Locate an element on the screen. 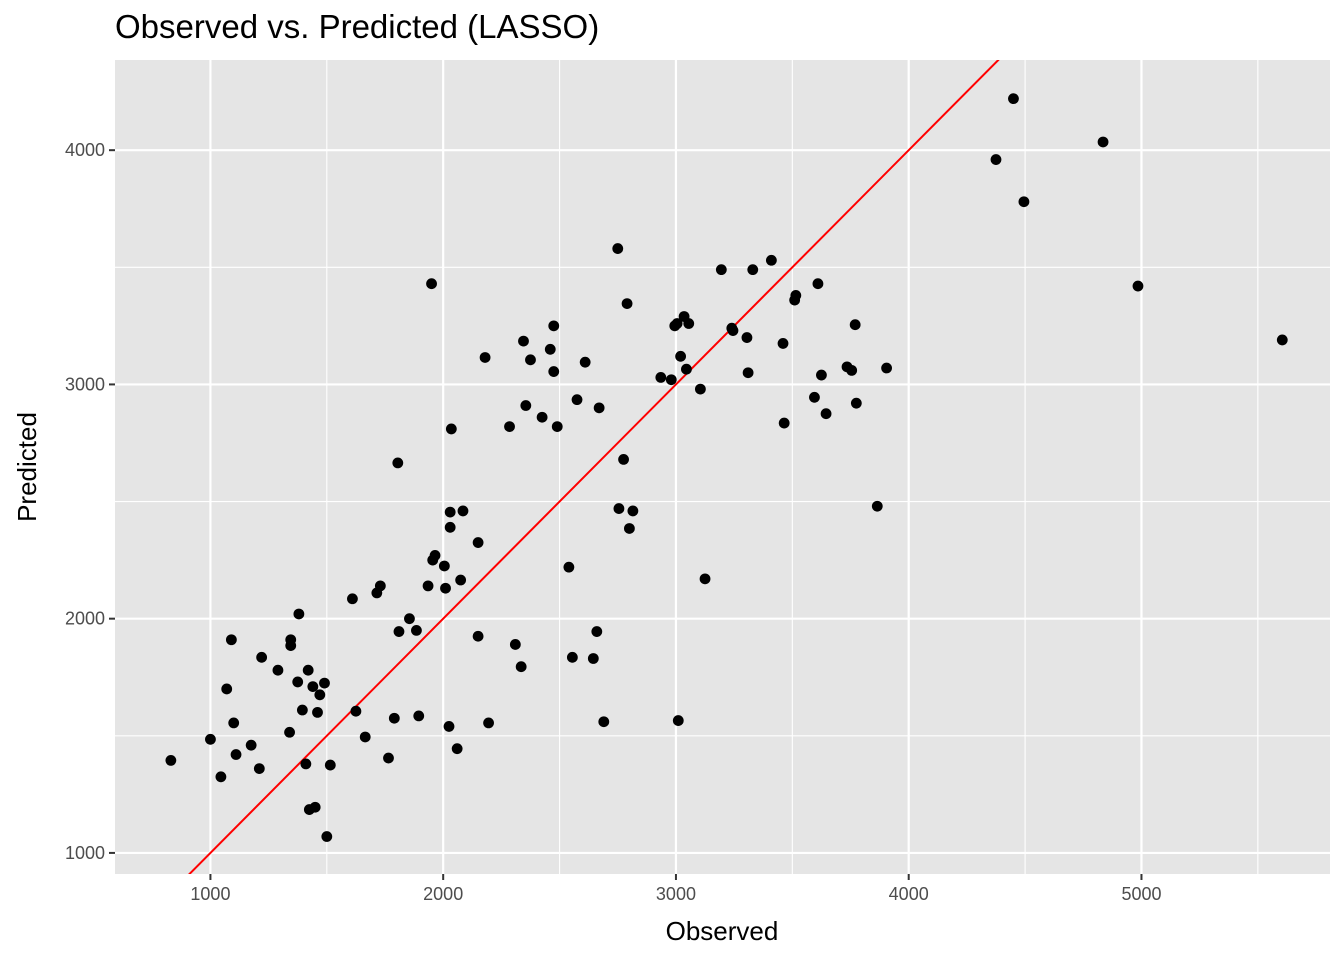 Image resolution: width=1344 pixels, height=960 pixels. y-tick-label: 3000 is located at coordinates (85, 384).